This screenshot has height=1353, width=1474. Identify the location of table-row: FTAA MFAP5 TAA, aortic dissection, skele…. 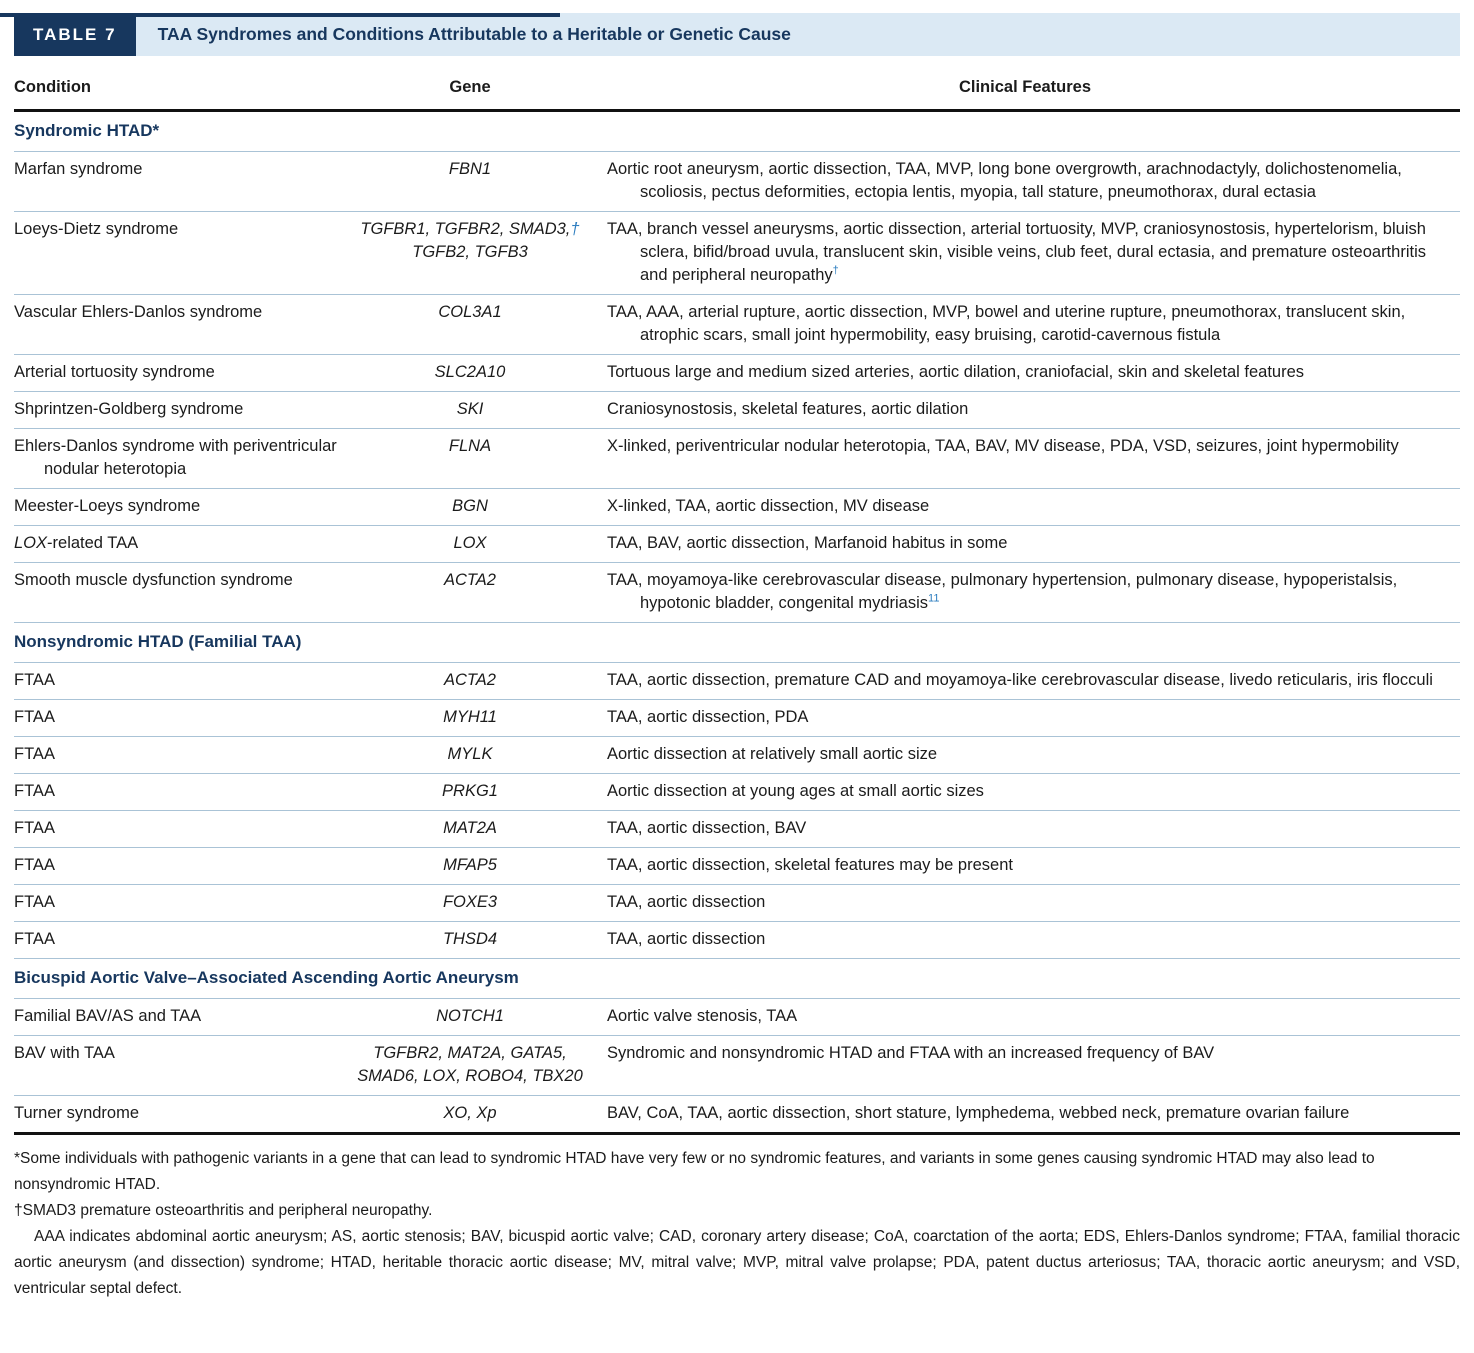
(737, 865).